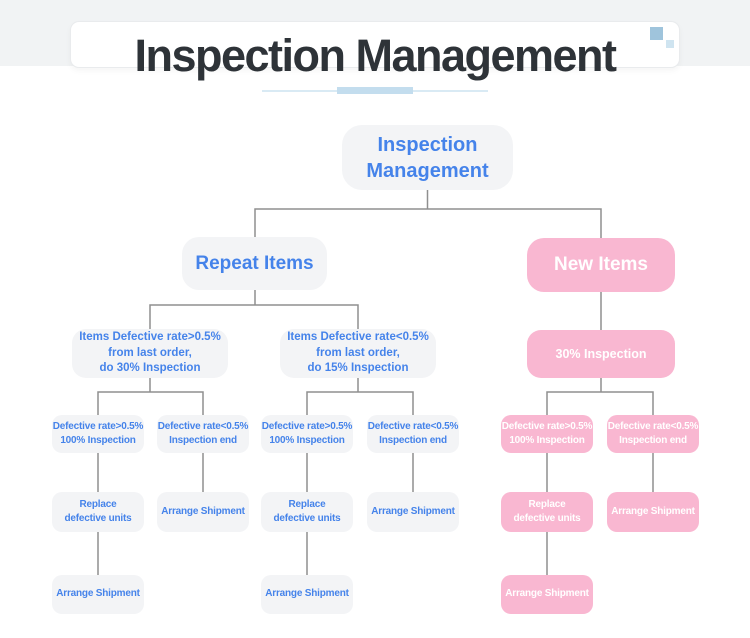 This screenshot has width=750, height=638. I want to click on node-replace-units-3: Replace defective units, so click(547, 512).